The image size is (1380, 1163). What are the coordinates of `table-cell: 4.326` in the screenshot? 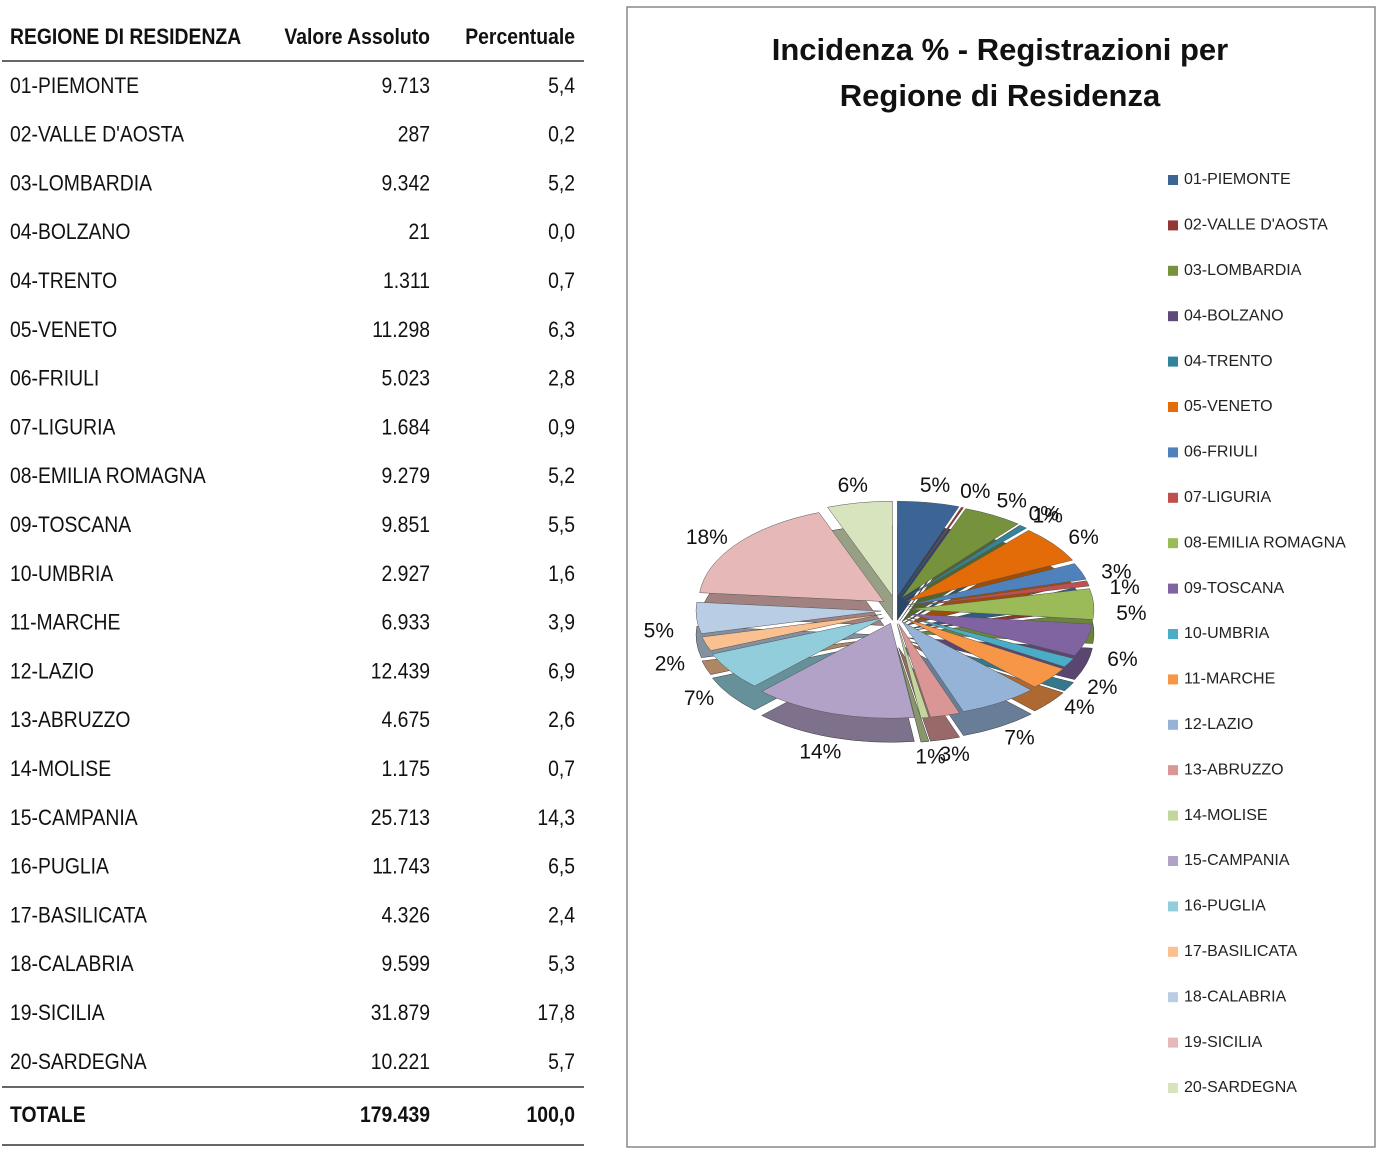 It's located at (406, 915).